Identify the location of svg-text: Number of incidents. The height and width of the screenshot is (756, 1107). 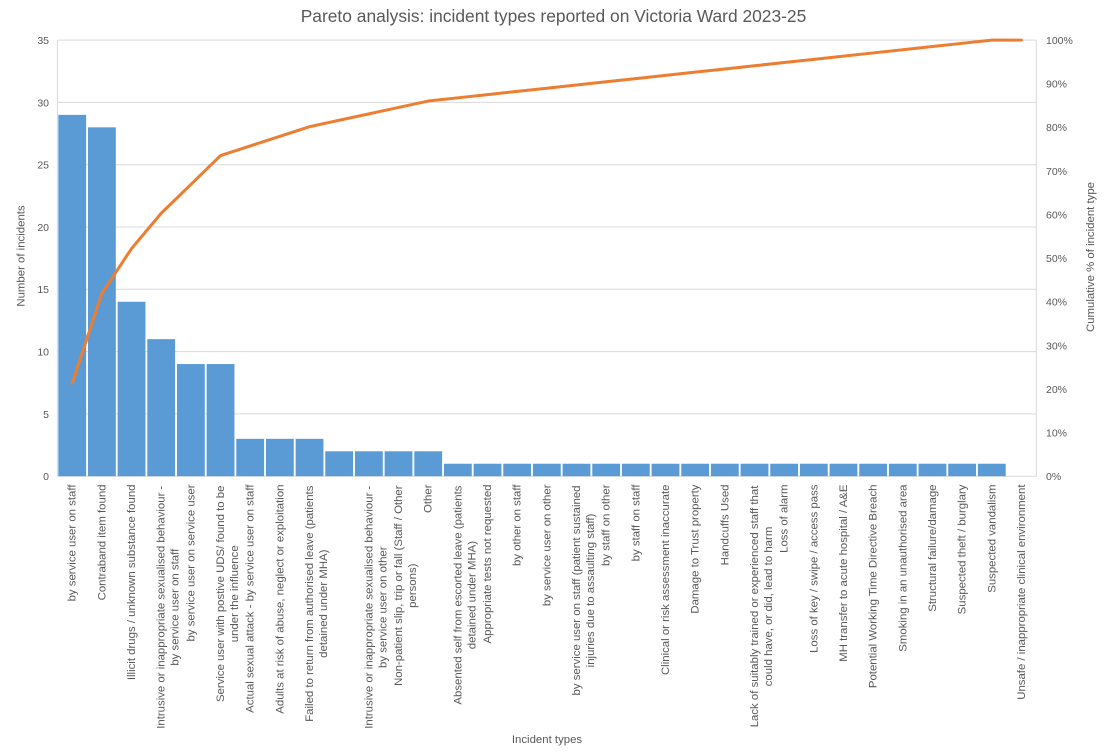
(22, 256).